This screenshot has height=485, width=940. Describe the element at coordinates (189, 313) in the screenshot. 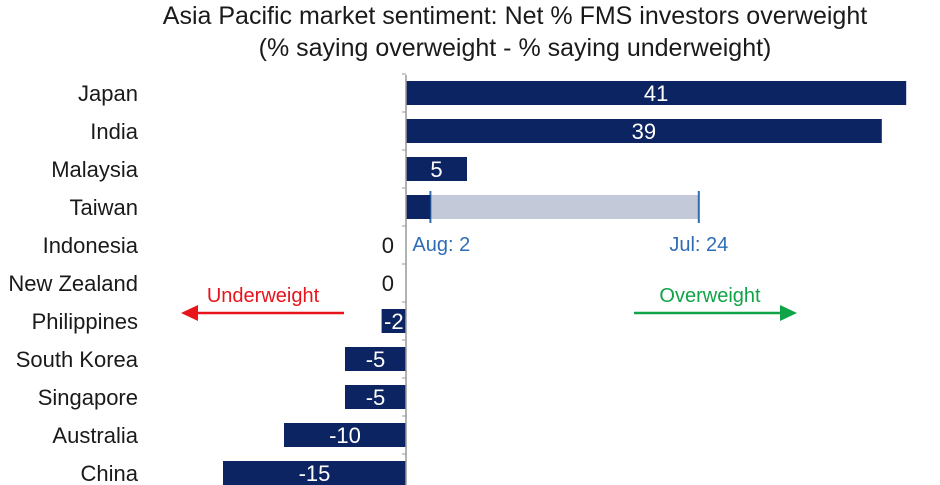

I see `underweight-arrow-head` at that location.